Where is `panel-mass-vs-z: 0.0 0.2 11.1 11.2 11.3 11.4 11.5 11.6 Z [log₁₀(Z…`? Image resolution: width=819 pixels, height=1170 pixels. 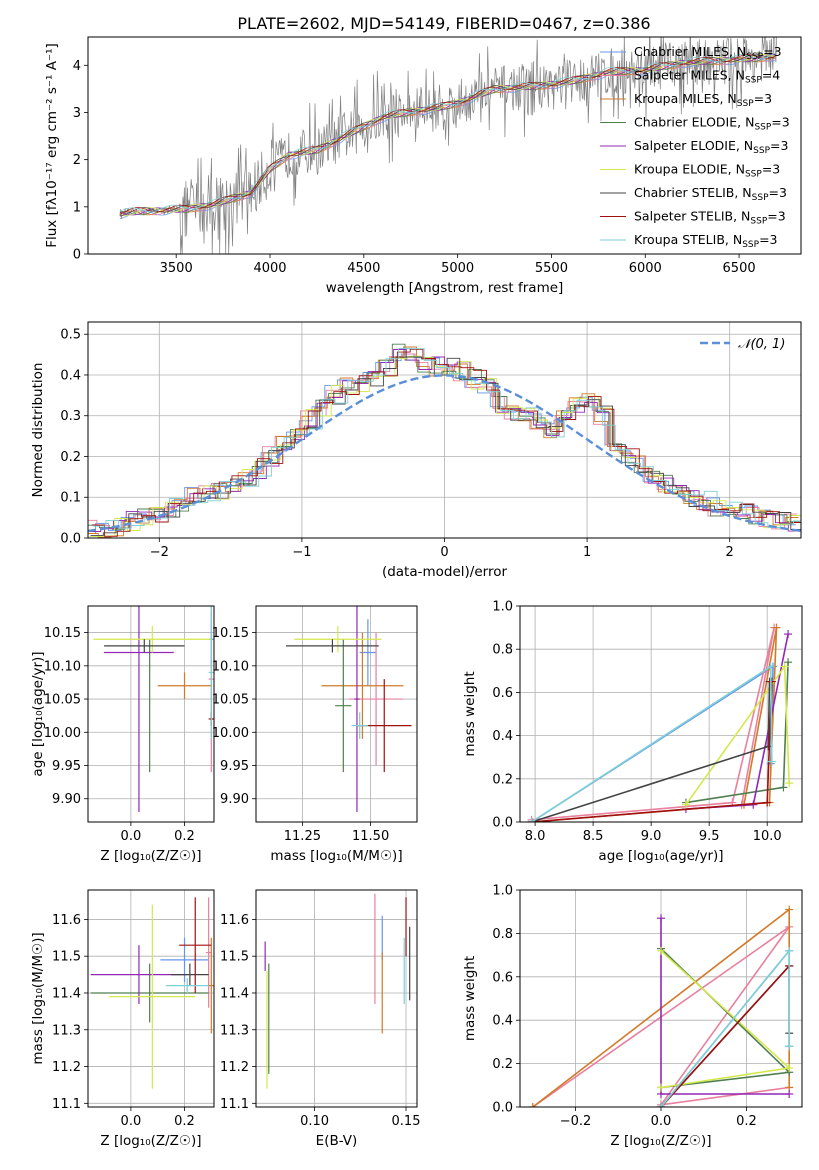
panel-mass-vs-z: 0.0 0.2 11.1 11.2 11.3 11.4 11.5 11.6 Z [log₁₀(Z… is located at coordinates (122, 1019).